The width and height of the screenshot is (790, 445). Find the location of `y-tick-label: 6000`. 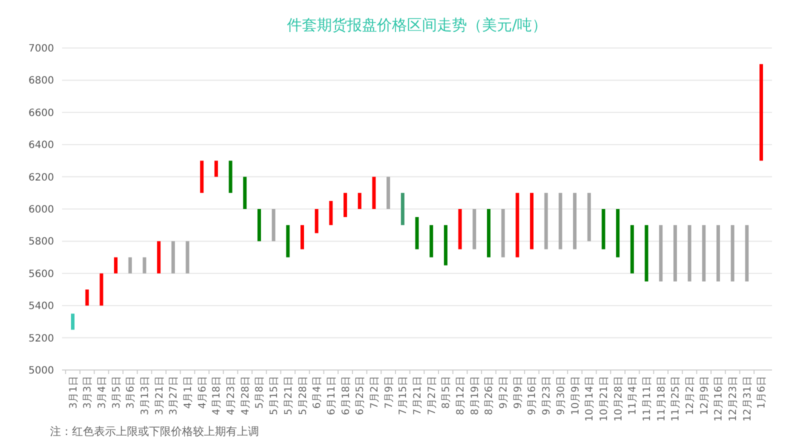

y-tick-label: 6000 is located at coordinates (41, 210).